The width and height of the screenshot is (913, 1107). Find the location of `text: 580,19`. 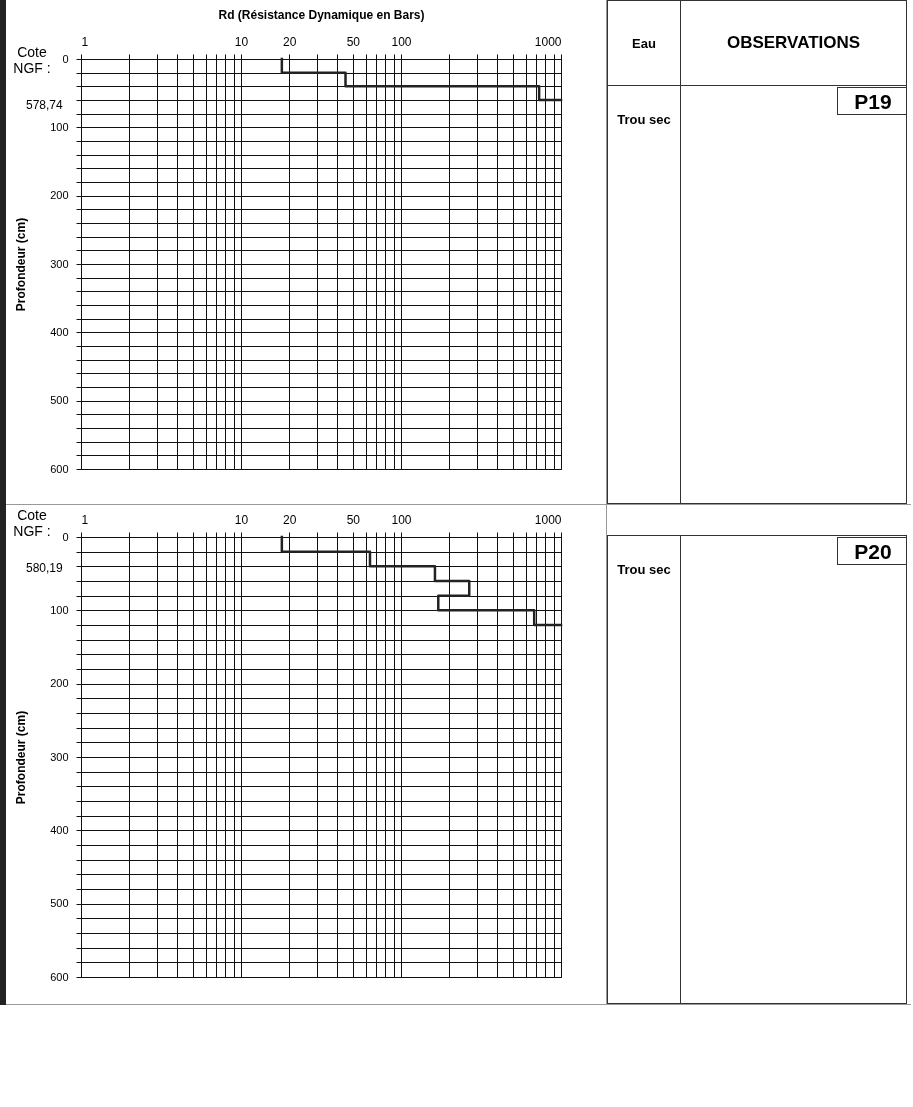

text: 580,19 is located at coordinates (44, 568).